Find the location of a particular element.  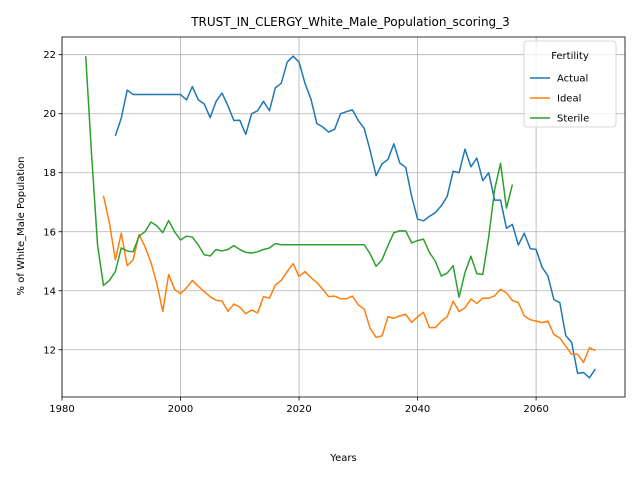

x-tick-label: 2020 is located at coordinates (298, 409).